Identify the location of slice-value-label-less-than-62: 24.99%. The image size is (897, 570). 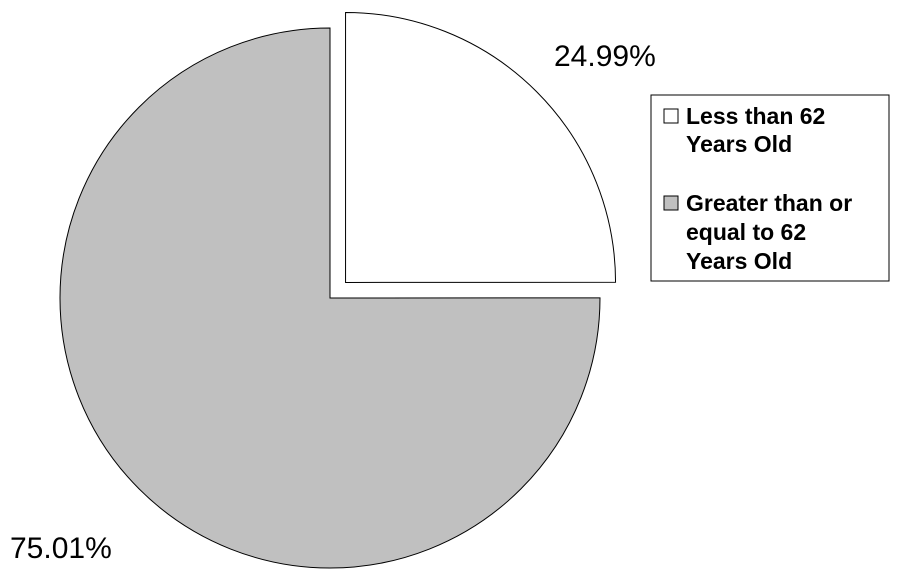
(605, 56).